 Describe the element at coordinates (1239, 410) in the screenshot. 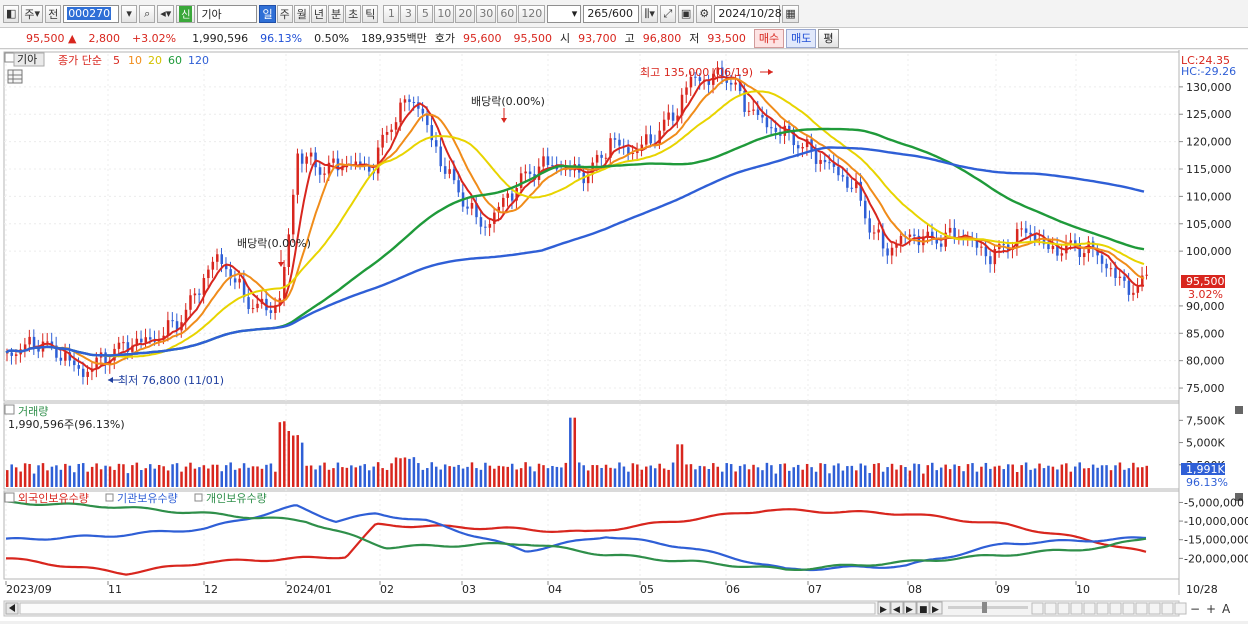

I see `volume-panel-close` at that location.